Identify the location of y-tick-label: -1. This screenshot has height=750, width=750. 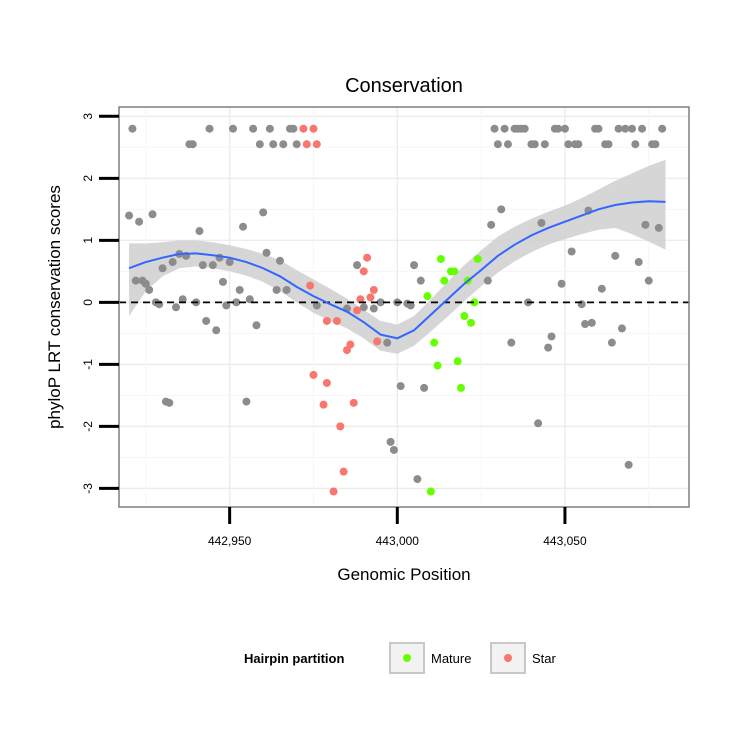
(88, 364).